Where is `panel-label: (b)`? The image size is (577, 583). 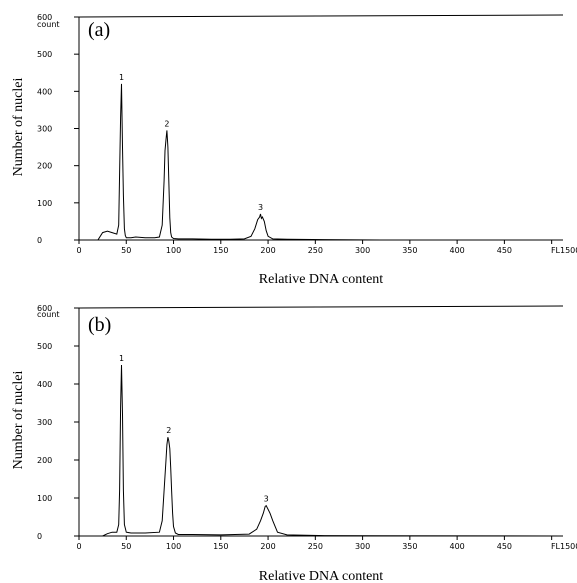 panel-label: (b) is located at coordinates (99, 325).